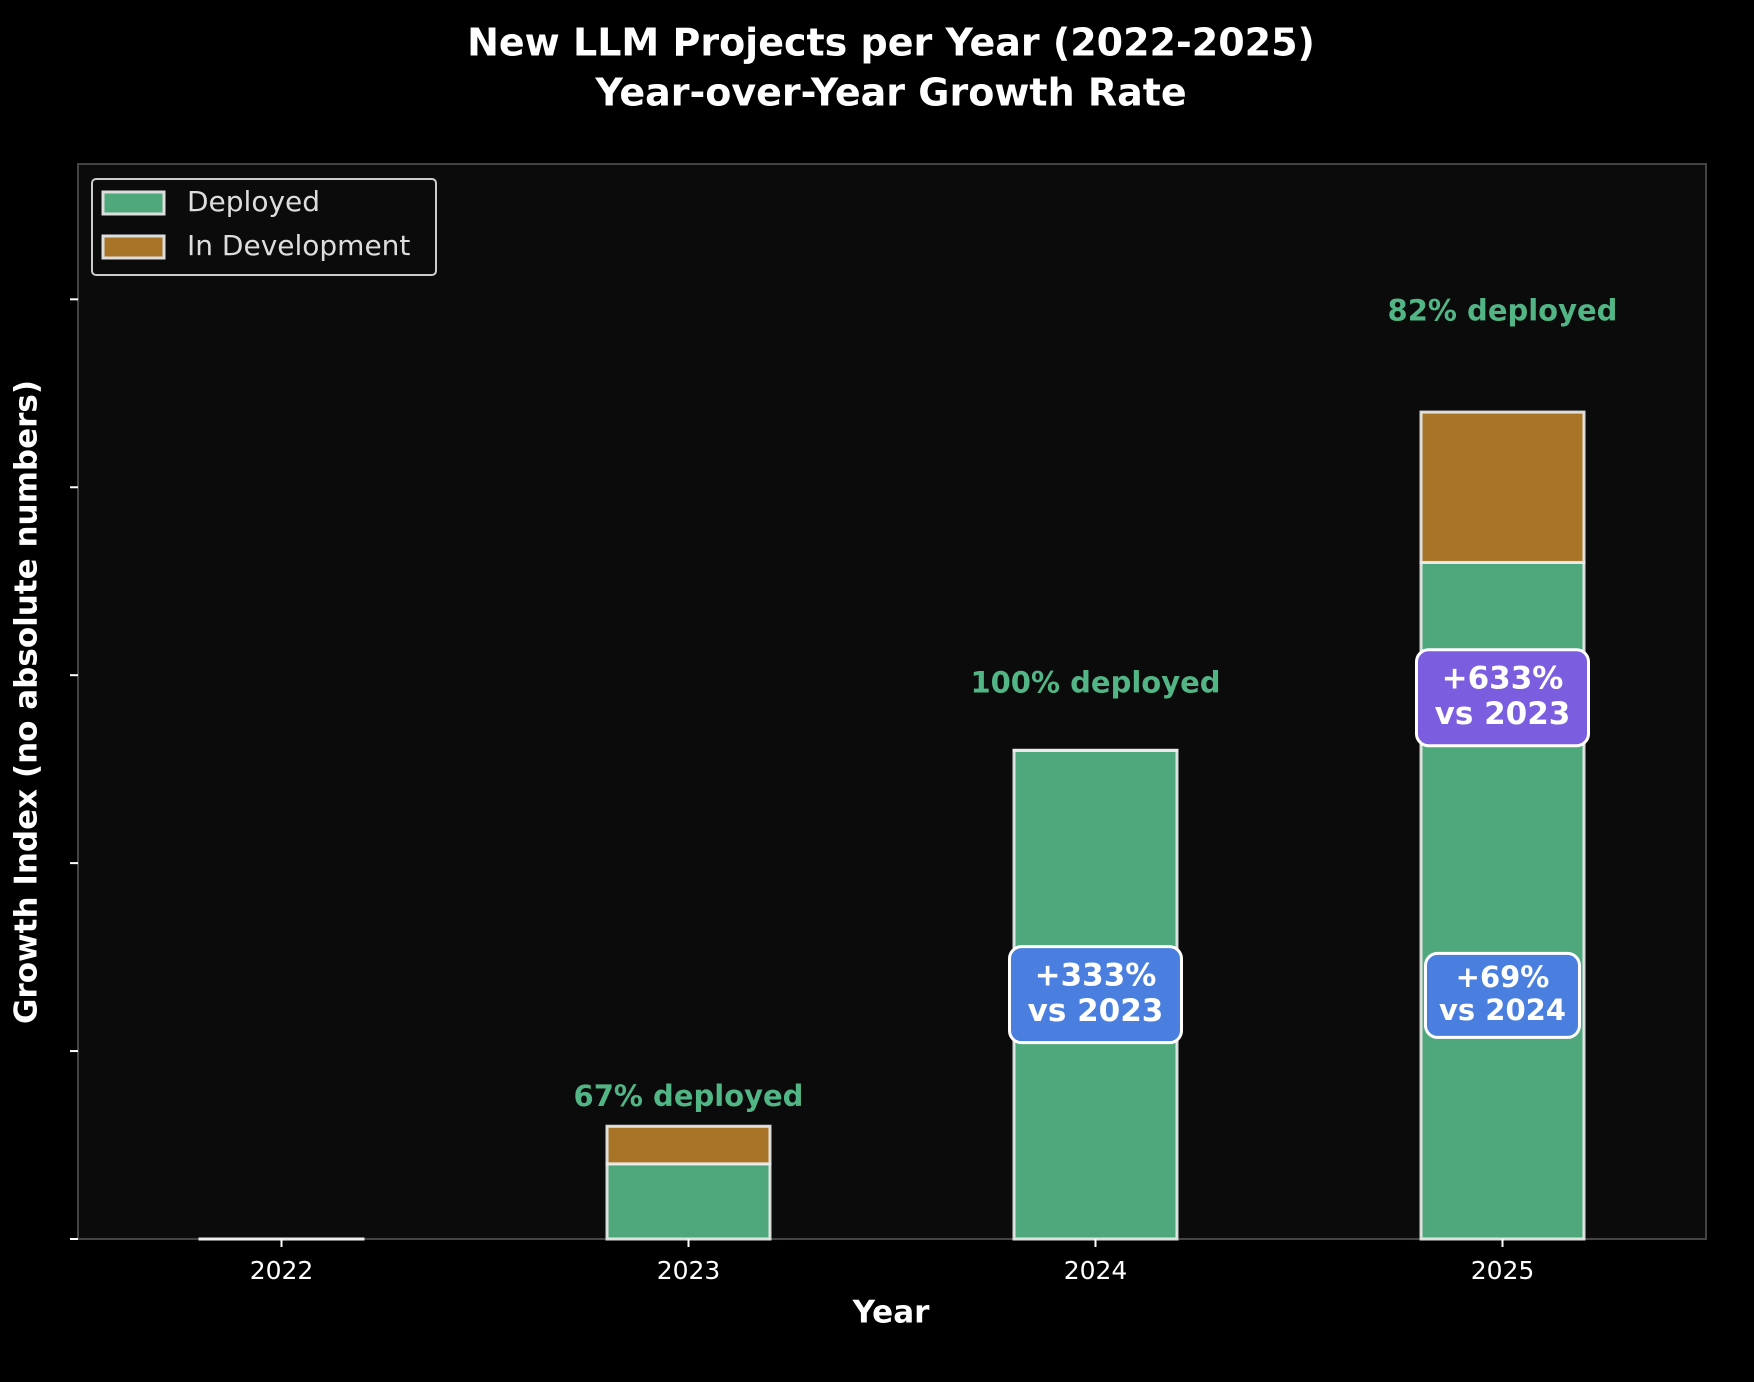 This screenshot has width=1754, height=1382. Describe the element at coordinates (891, 43) in the screenshot. I see `chart-title: New LLM Projects per Year (2022-2025)` at that location.